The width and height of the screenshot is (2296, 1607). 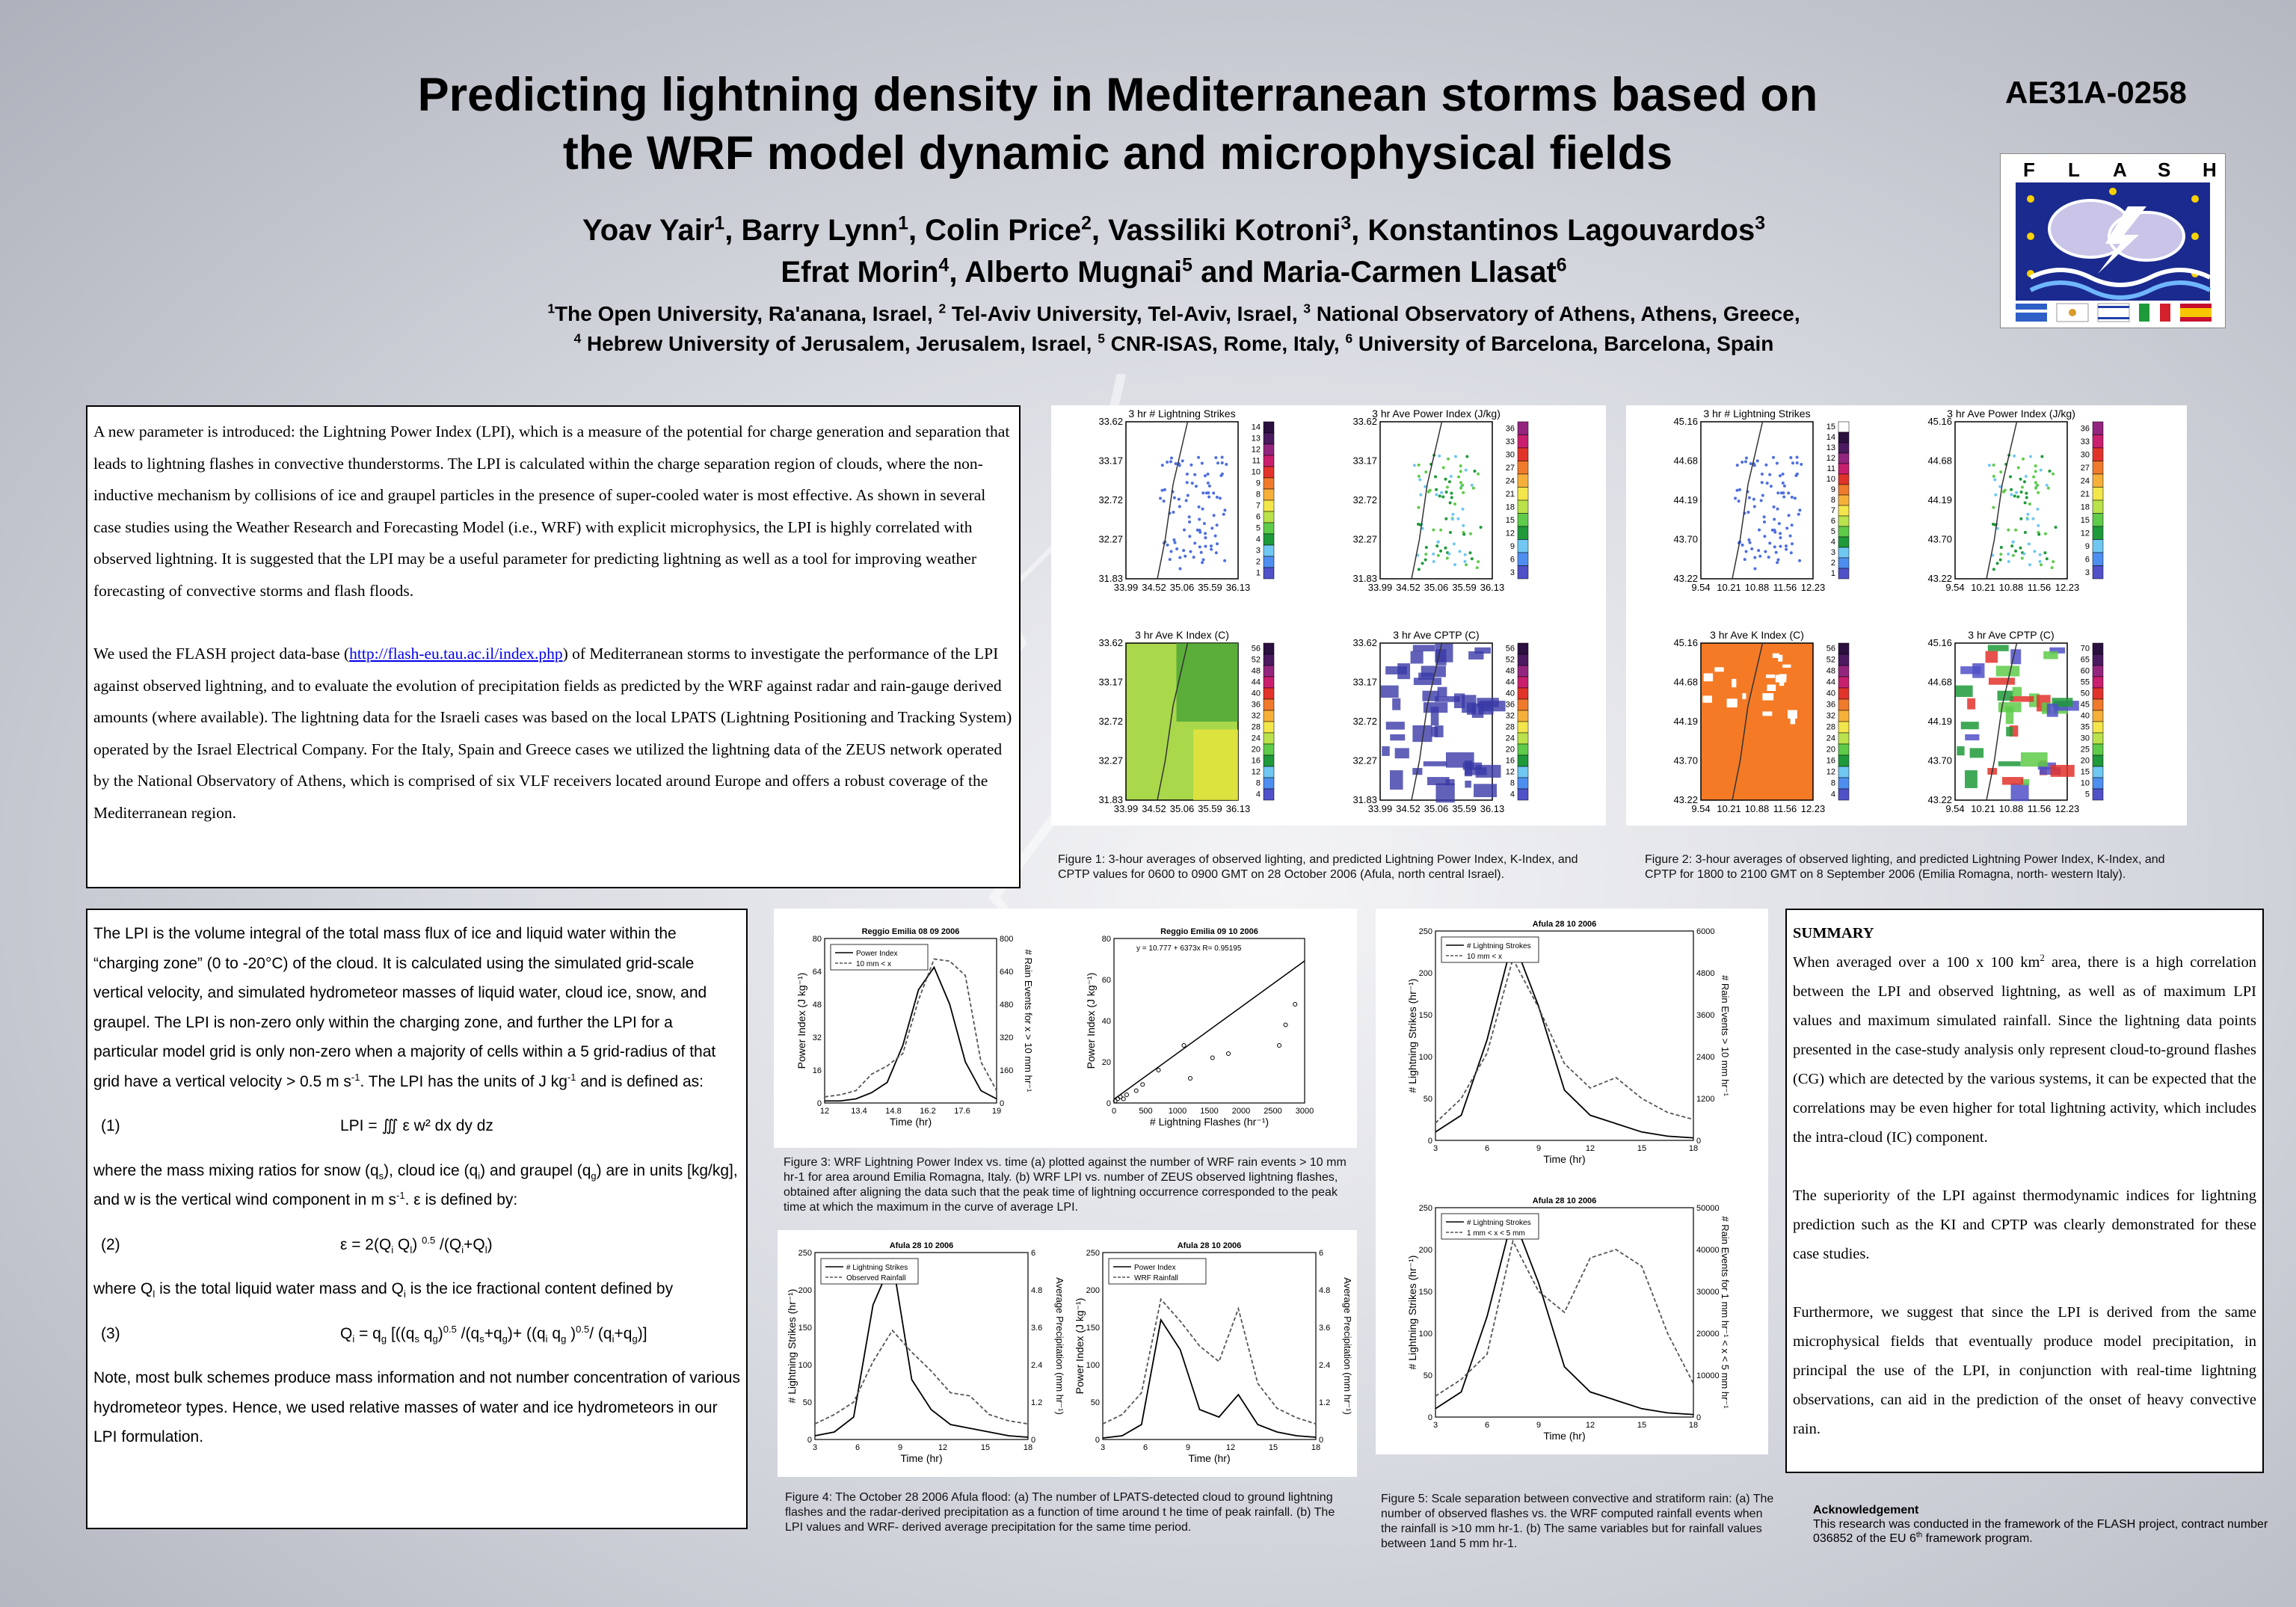 I want to click on x-tick-label: 9, so click(x=900, y=1447).